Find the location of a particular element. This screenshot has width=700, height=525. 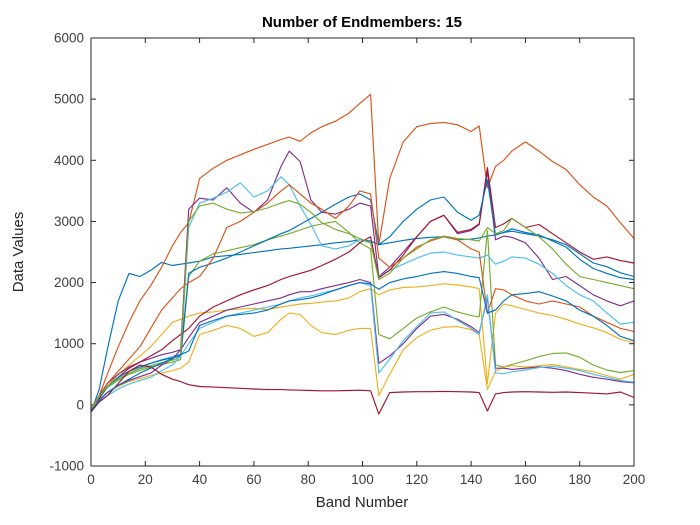

y-tick-label: 5000 is located at coordinates (69, 99).